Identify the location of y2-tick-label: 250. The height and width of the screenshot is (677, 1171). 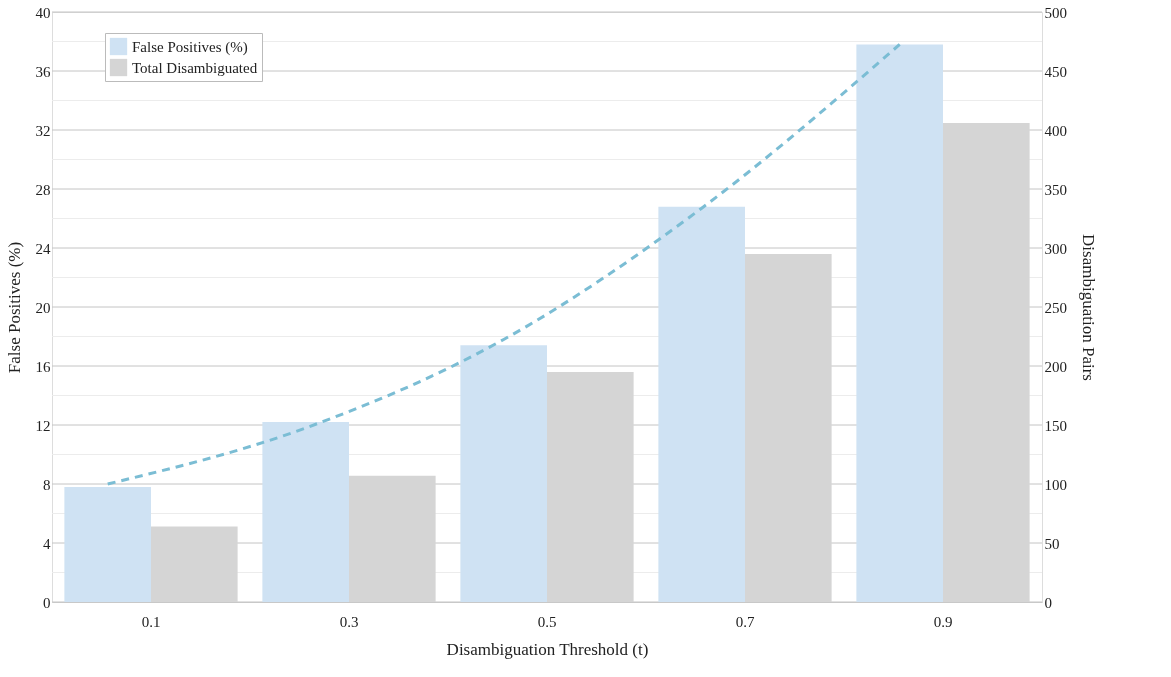
(1055, 307).